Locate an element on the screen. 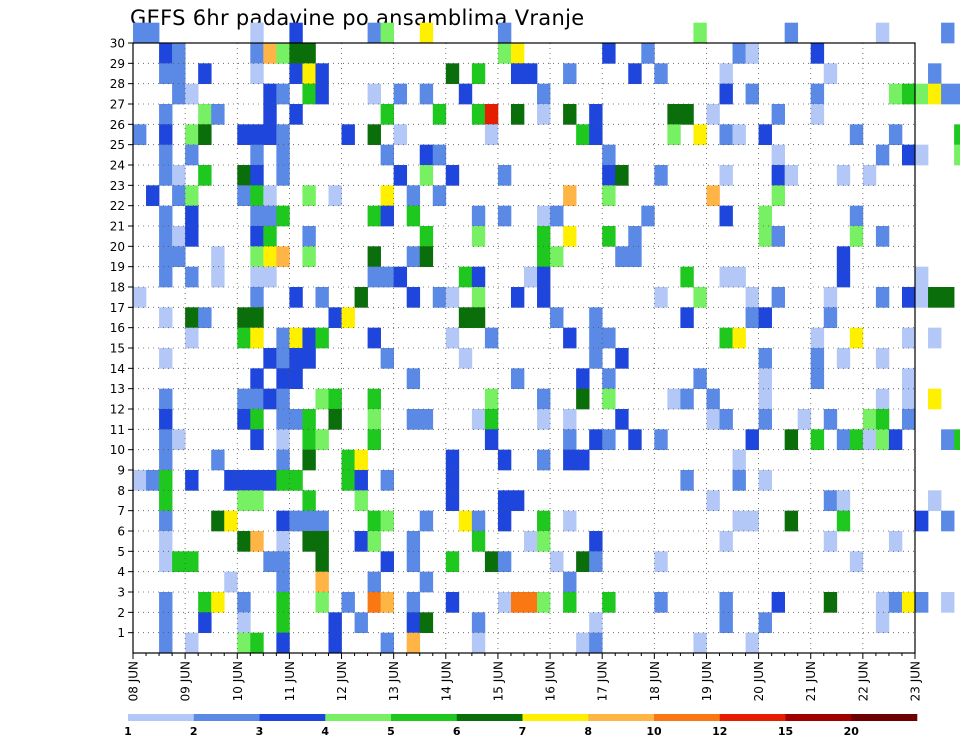 Image resolution: width=960 pixels, height=742 pixels. y-tick-label: 16 is located at coordinates (117, 328).